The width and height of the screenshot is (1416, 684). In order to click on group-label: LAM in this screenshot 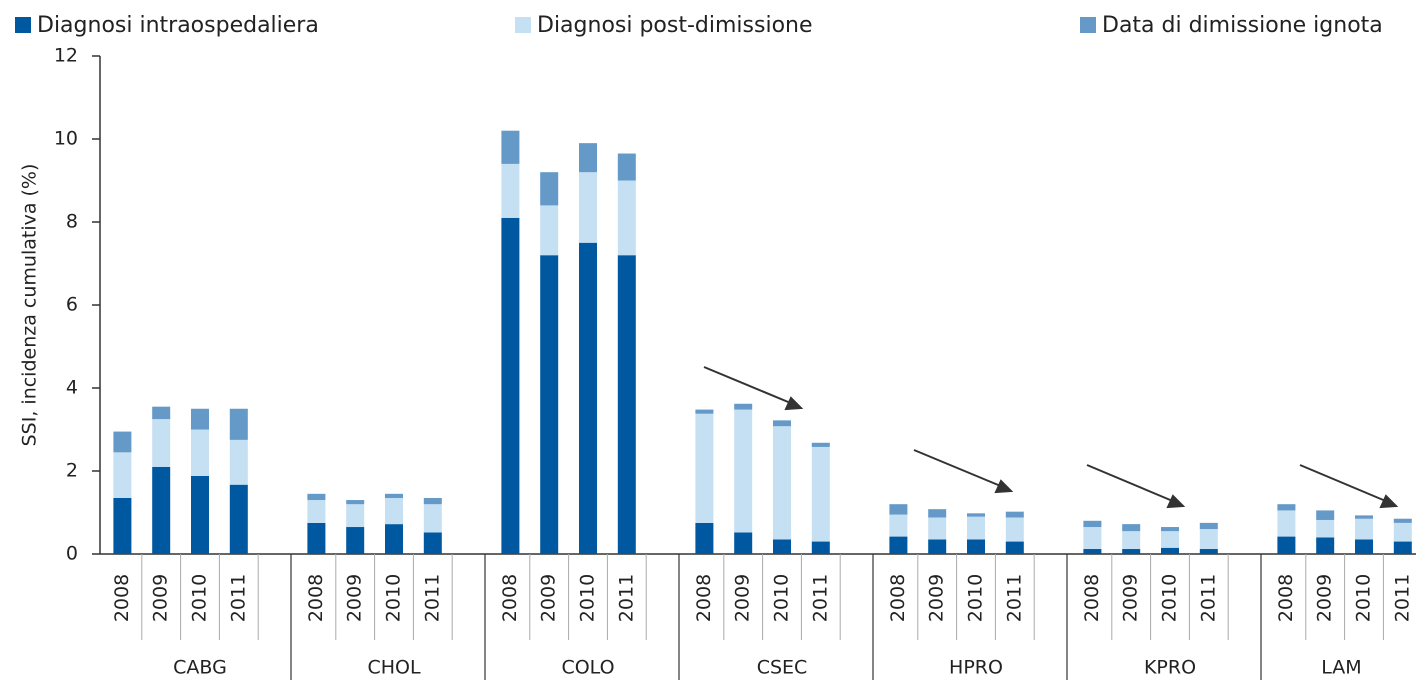, I will do `click(1341, 668)`.